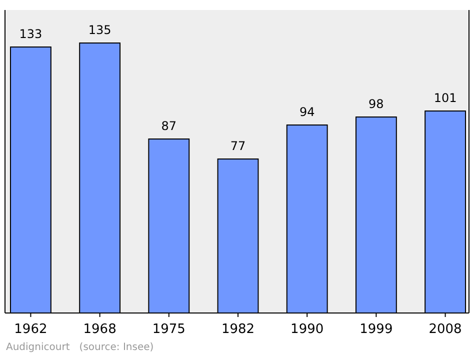 Image resolution: width=475 pixels, height=355 pixels. What do you see at coordinates (31, 329) in the screenshot?
I see `x-tick-label: 1962` at bounding box center [31, 329].